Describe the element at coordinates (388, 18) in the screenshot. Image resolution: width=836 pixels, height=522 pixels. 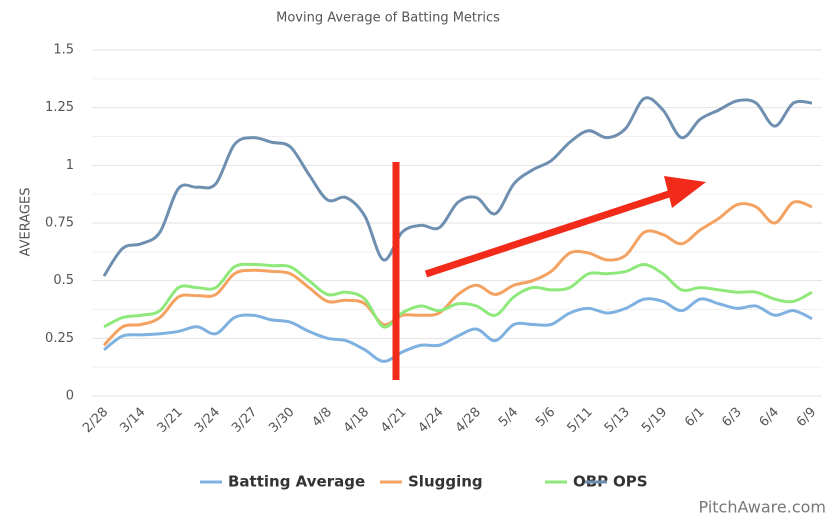
I see `chart-title: Moving Average of Batting Metrics` at that location.